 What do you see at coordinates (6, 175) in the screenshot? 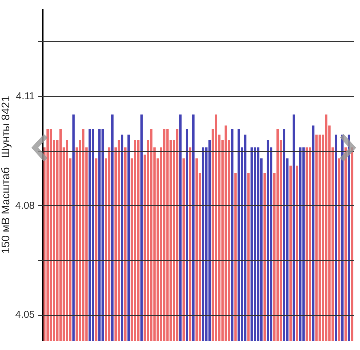
I see `y-axis-title: 150 мВ Масштаб Шунты 8421` at bounding box center [6, 175].